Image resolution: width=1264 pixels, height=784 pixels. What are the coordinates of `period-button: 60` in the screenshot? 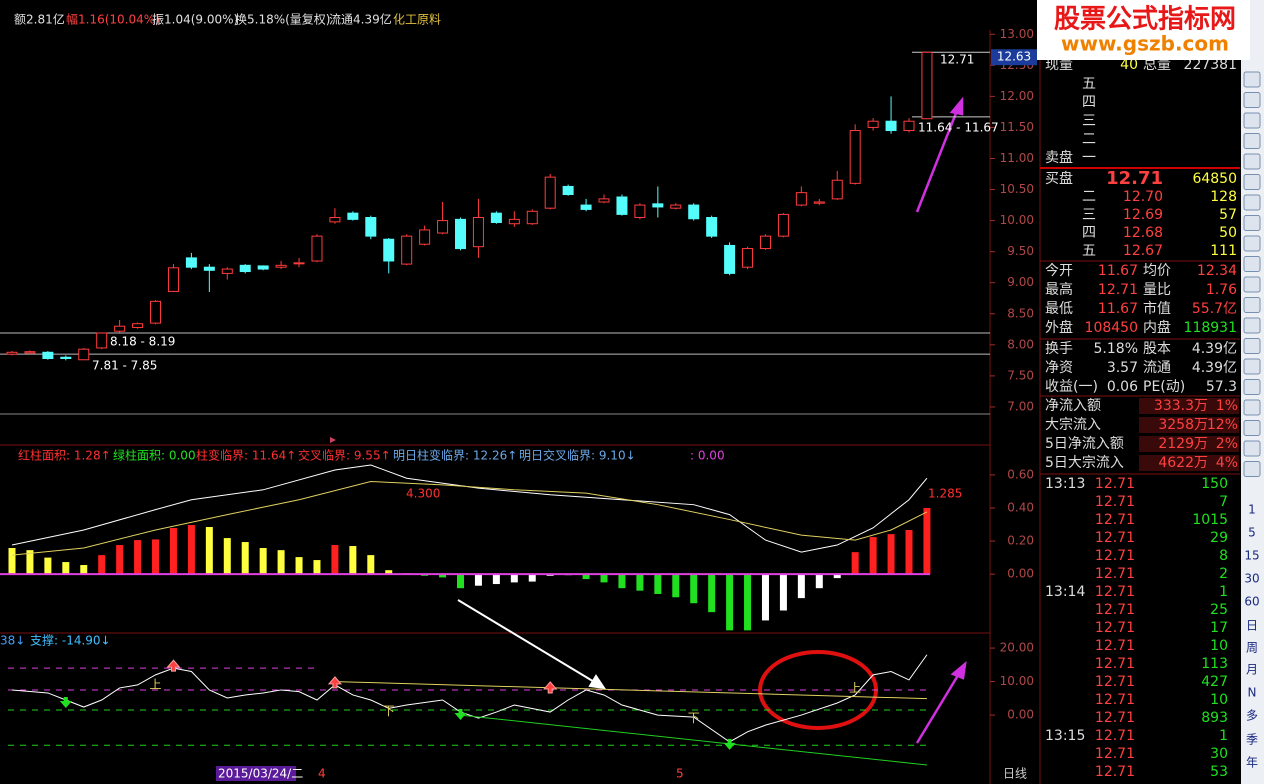 It's located at (1251, 602).